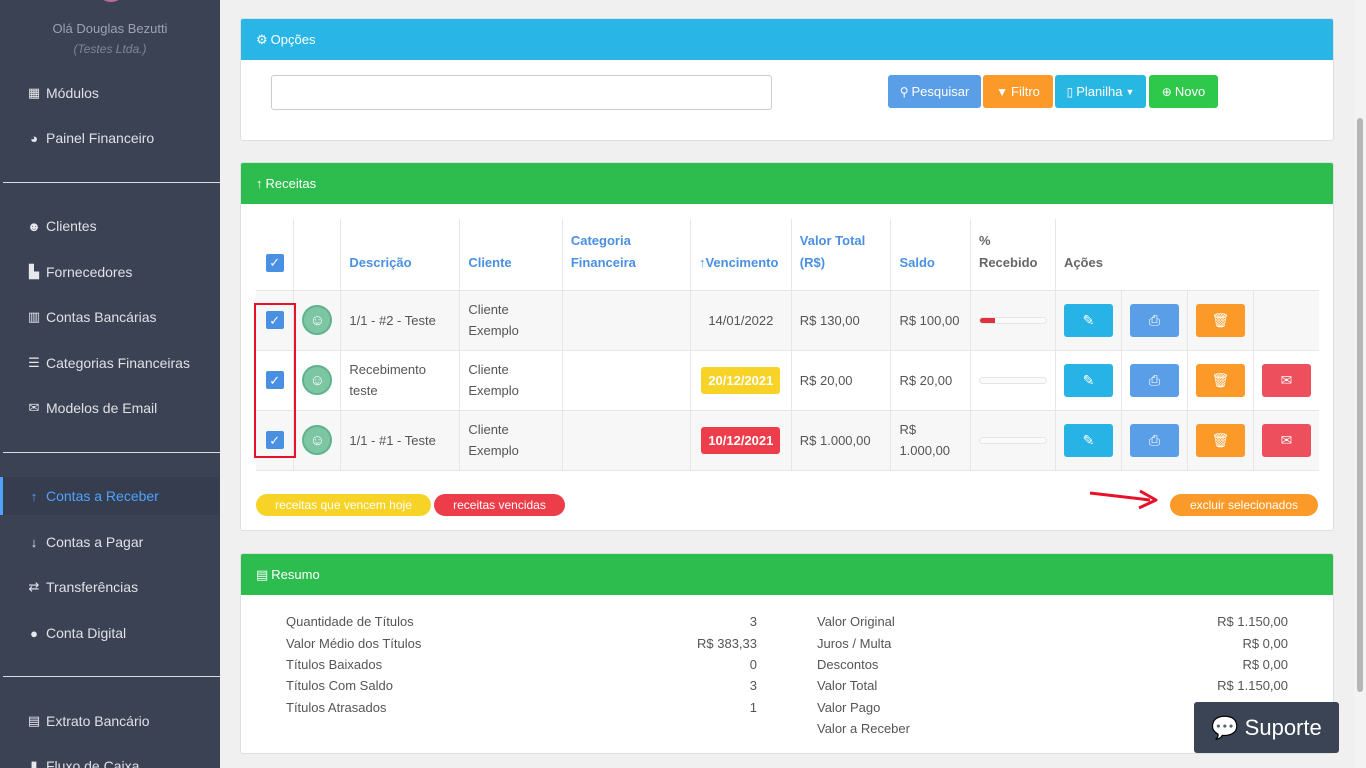 The width and height of the screenshot is (1366, 768). Describe the element at coordinates (262, 39) in the screenshot. I see `gears-icon: ⚙` at that location.